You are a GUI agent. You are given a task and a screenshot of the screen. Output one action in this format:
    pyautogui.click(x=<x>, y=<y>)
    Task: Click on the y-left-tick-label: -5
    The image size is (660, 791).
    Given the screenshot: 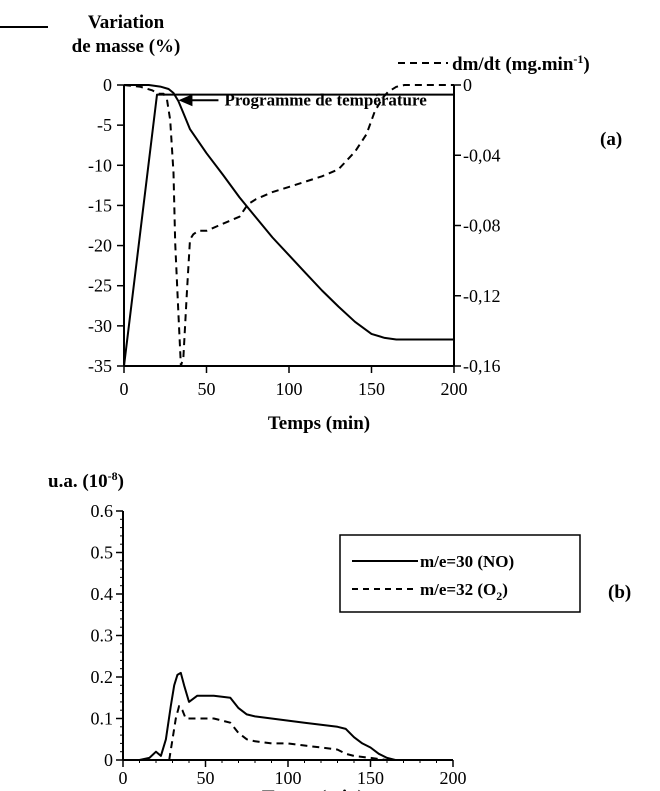 What is the action you would take?
    pyautogui.click(x=104, y=125)
    